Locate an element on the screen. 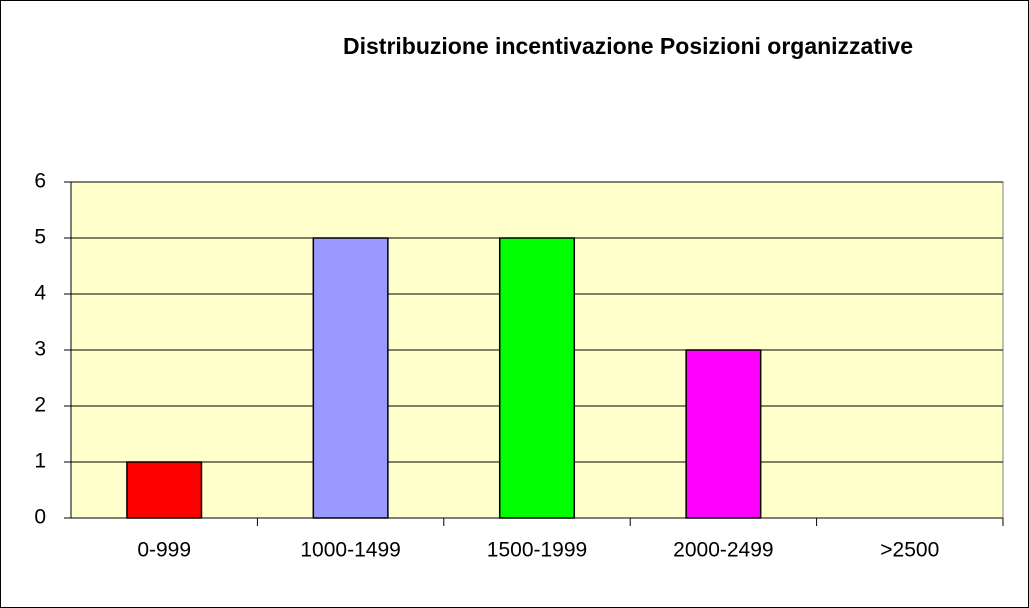 This screenshot has width=1029, height=608. y-tick-label: 1 is located at coordinates (40, 461).